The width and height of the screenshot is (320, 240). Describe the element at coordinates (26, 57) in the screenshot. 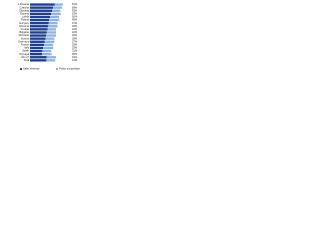

I see `y-tick-label: EU-27` at that location.